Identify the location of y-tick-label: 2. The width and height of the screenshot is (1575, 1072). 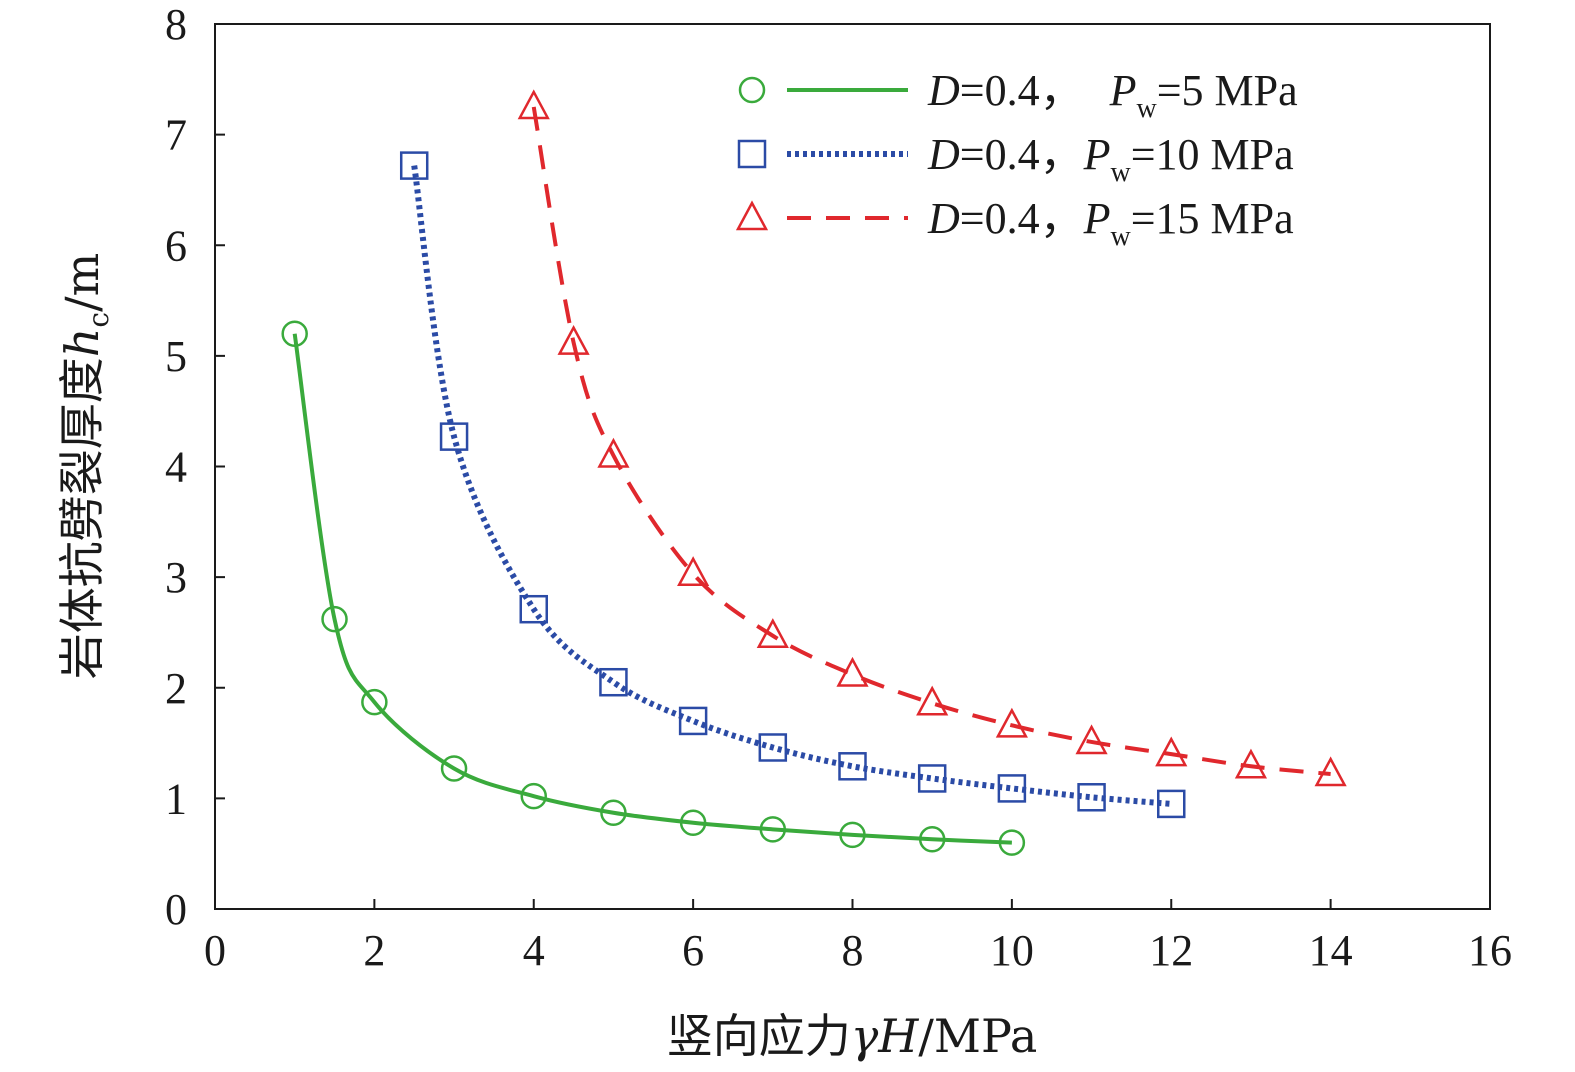
(176, 688).